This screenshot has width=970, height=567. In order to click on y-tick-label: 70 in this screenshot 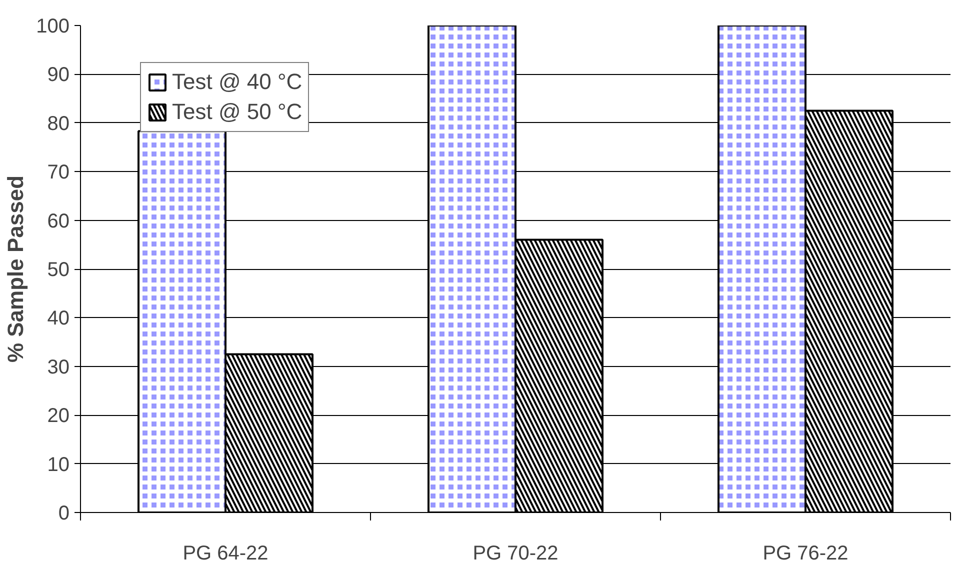, I will do `click(58, 173)`.